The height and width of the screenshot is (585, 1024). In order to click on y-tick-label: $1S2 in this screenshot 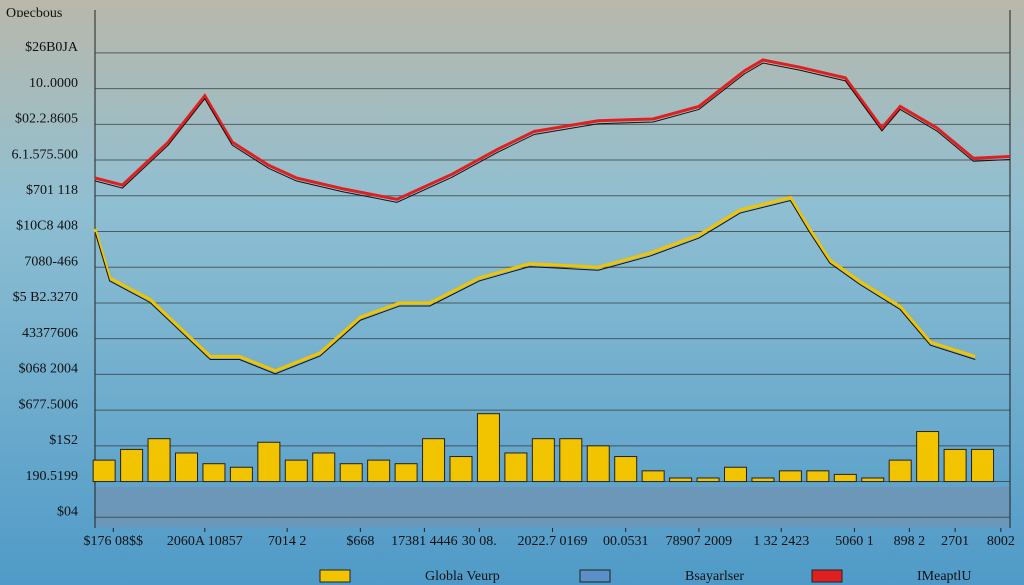, I will do `click(63, 440)`.